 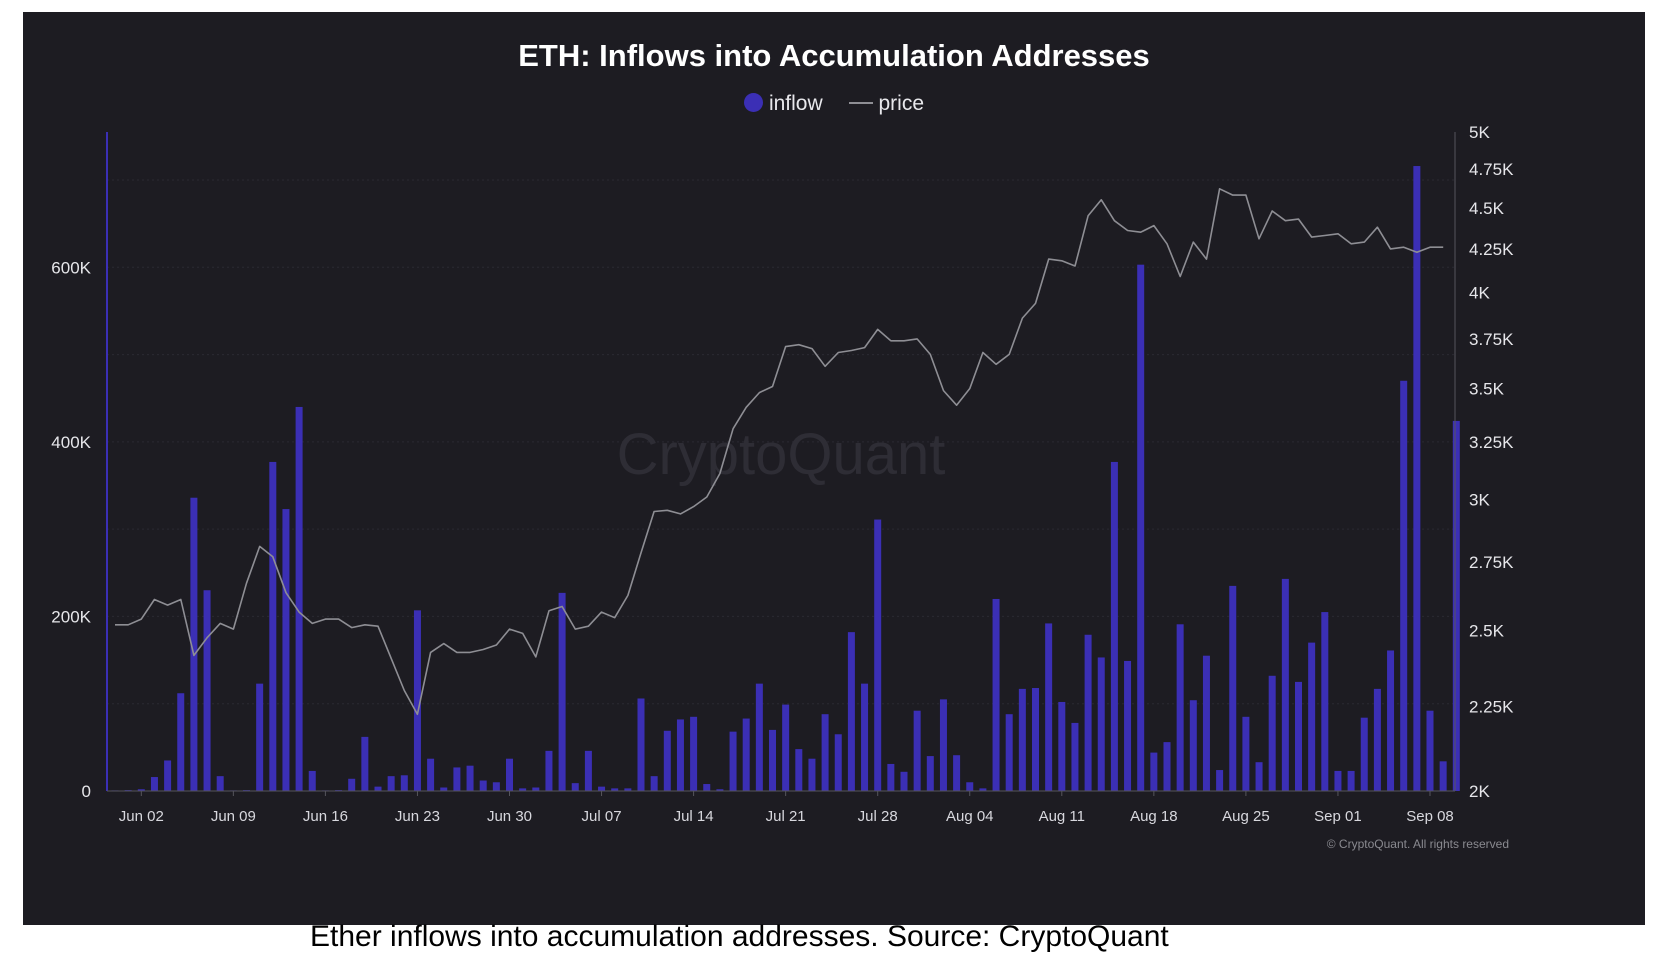 I want to click on right-tick-label: 4.75K, so click(x=1491, y=169).